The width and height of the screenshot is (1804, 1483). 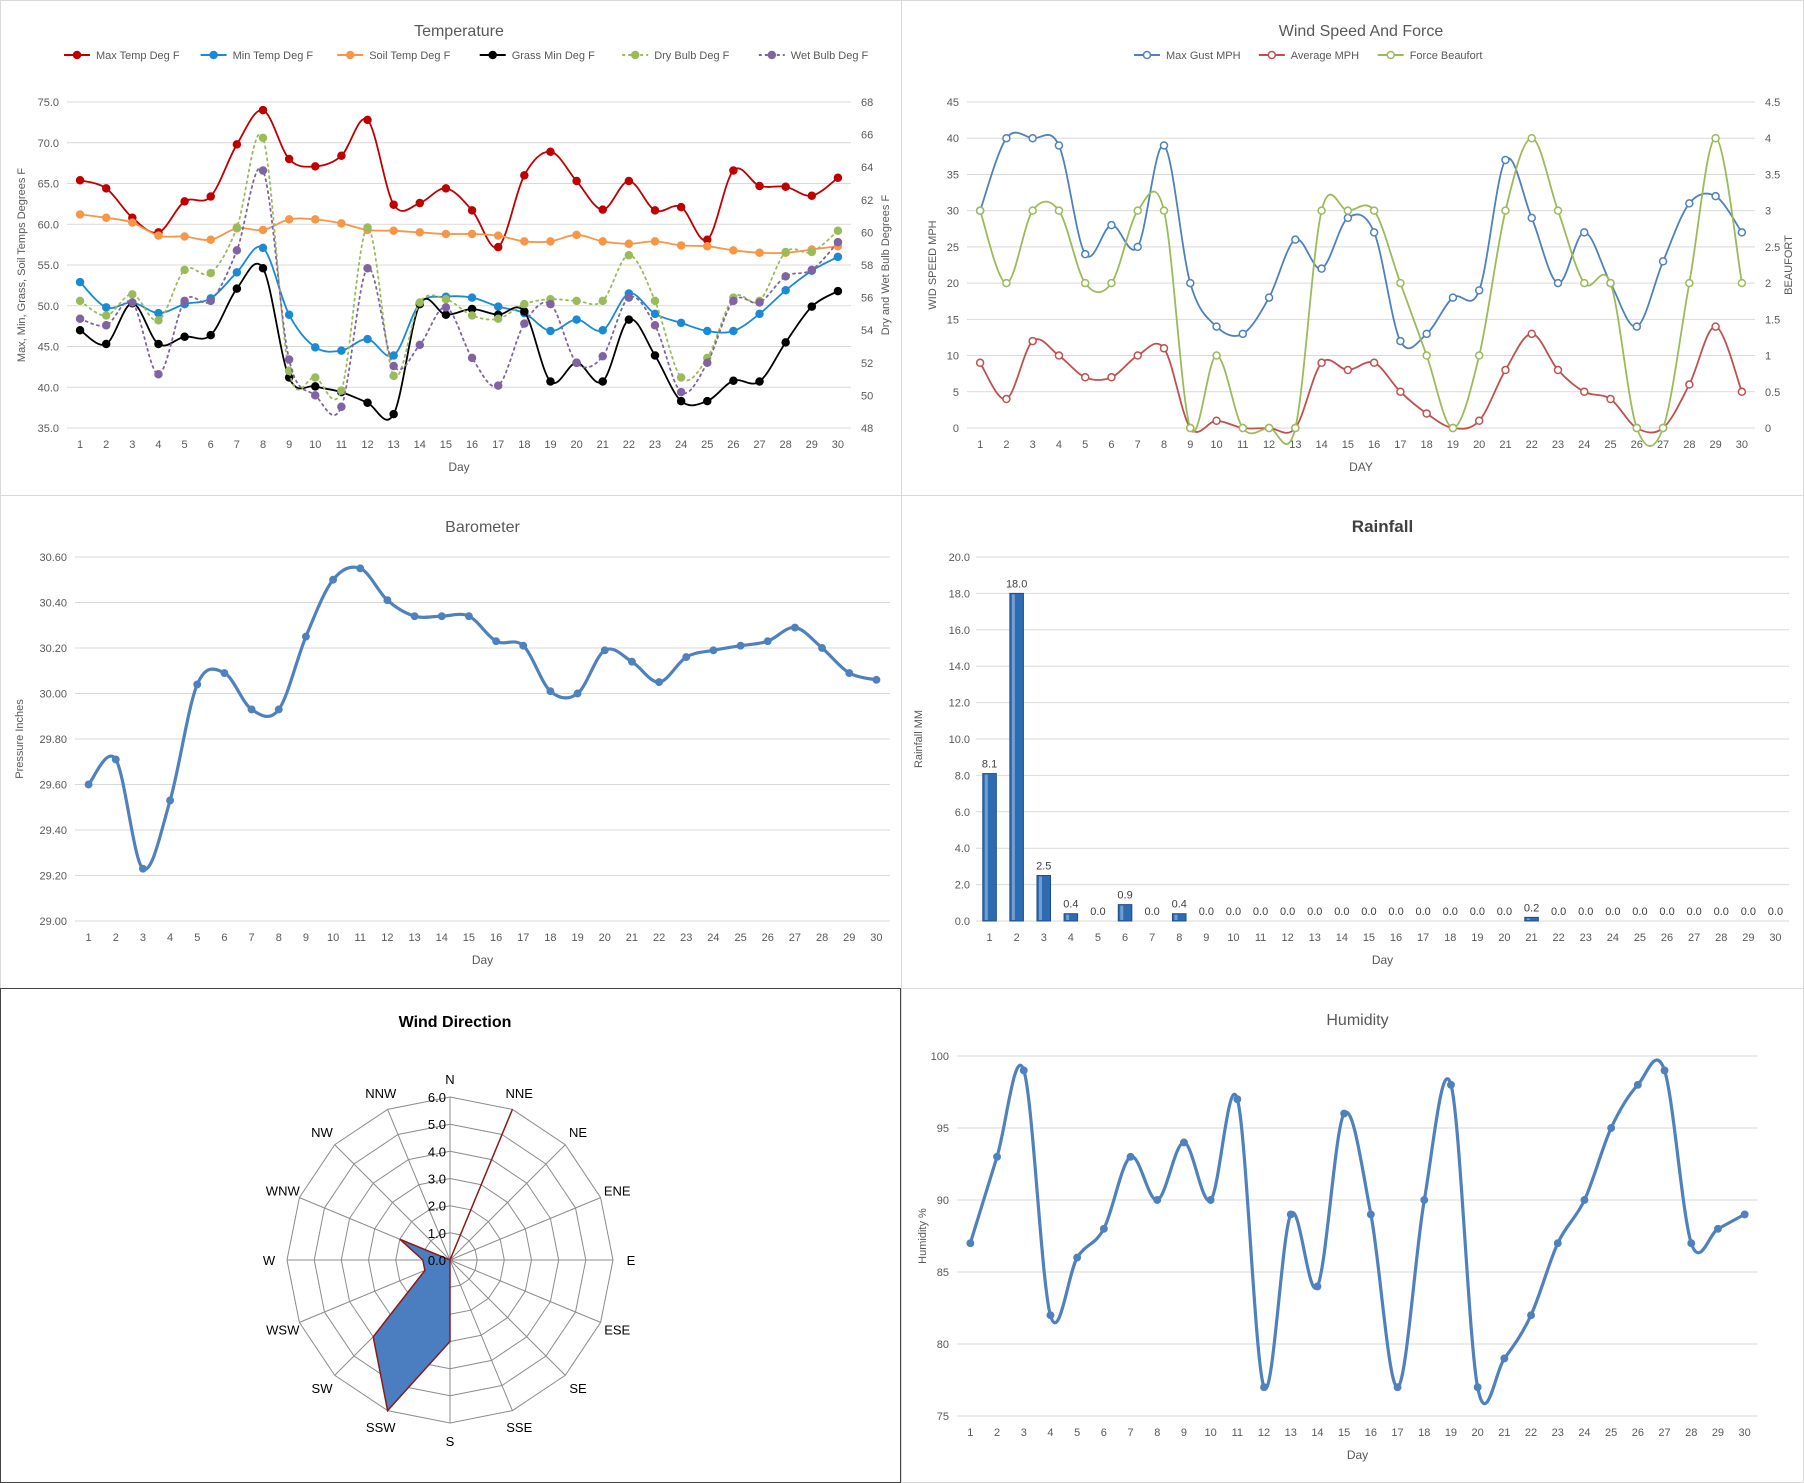 I want to click on direction-label: E, so click(x=631, y=1260).